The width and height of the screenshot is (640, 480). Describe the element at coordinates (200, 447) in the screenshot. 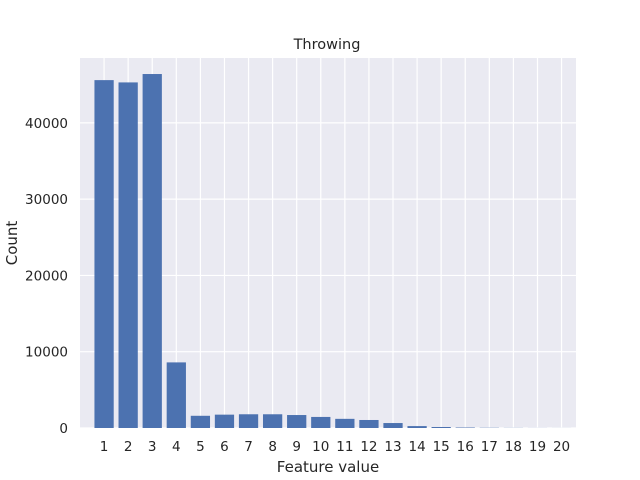

I see `x-tick-label: 5` at that location.